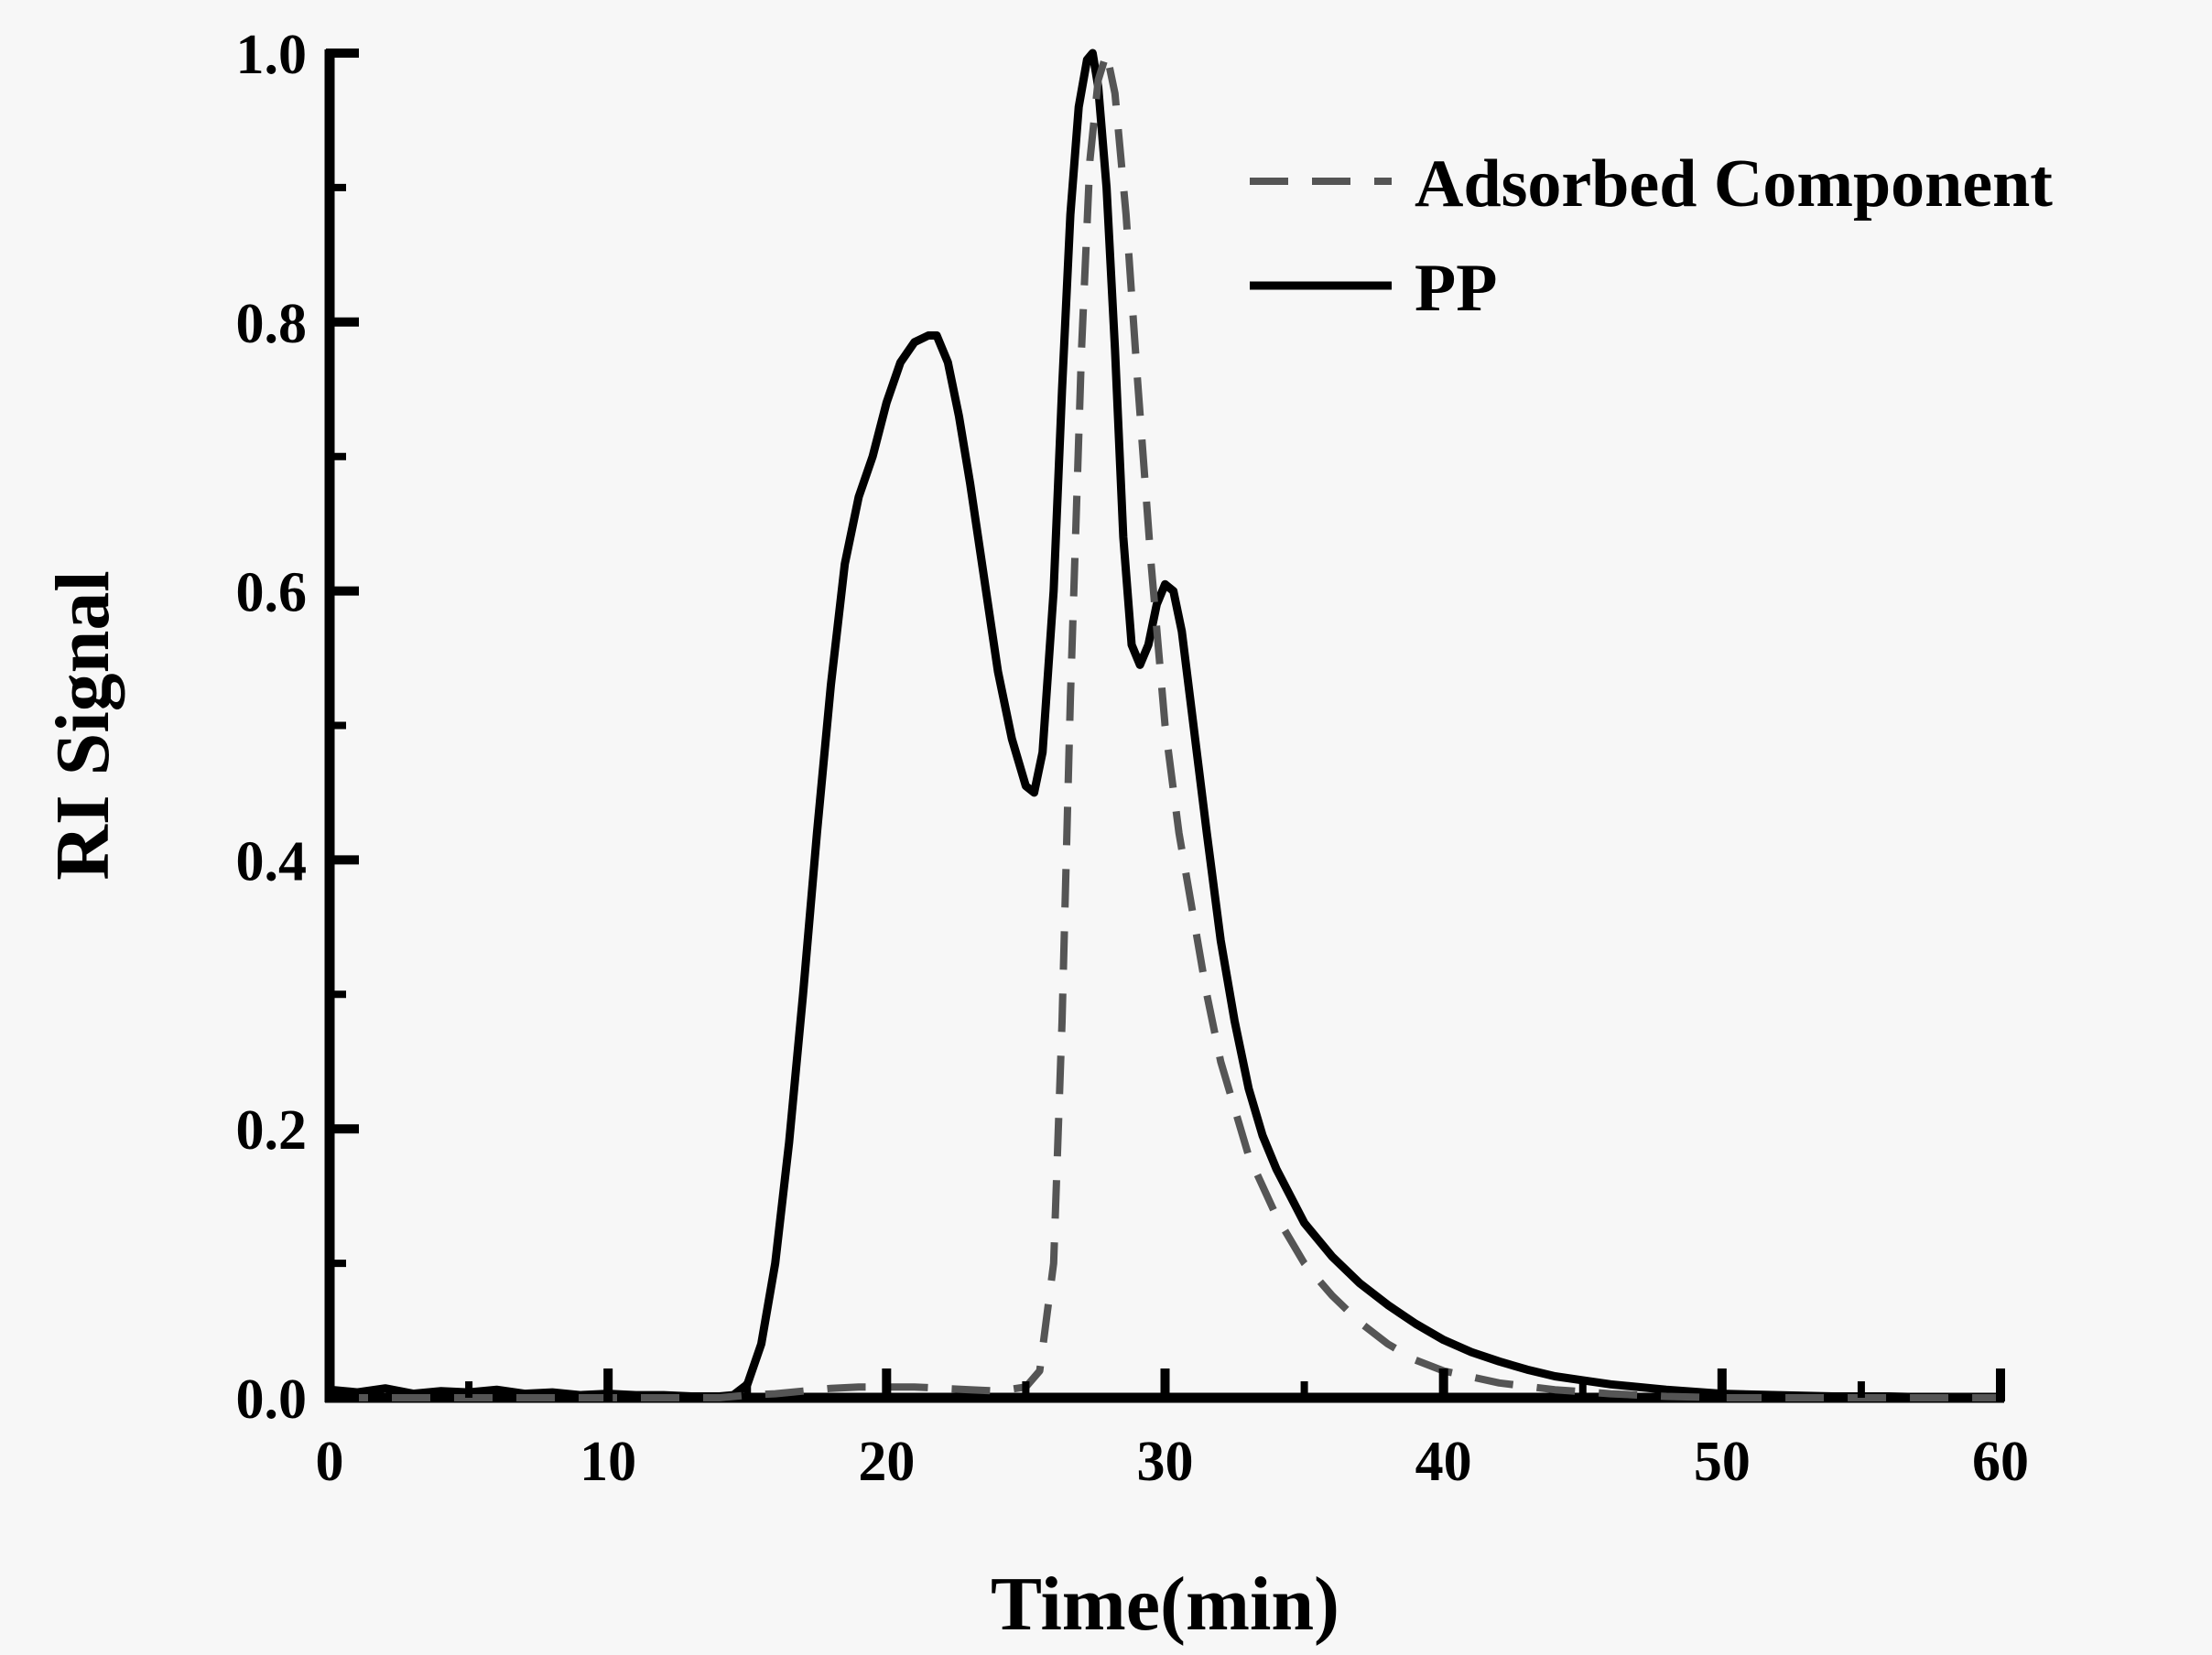 The height and width of the screenshot is (1655, 2212). Describe the element at coordinates (330, 1462) in the screenshot. I see `x-tick-label: 0` at that location.